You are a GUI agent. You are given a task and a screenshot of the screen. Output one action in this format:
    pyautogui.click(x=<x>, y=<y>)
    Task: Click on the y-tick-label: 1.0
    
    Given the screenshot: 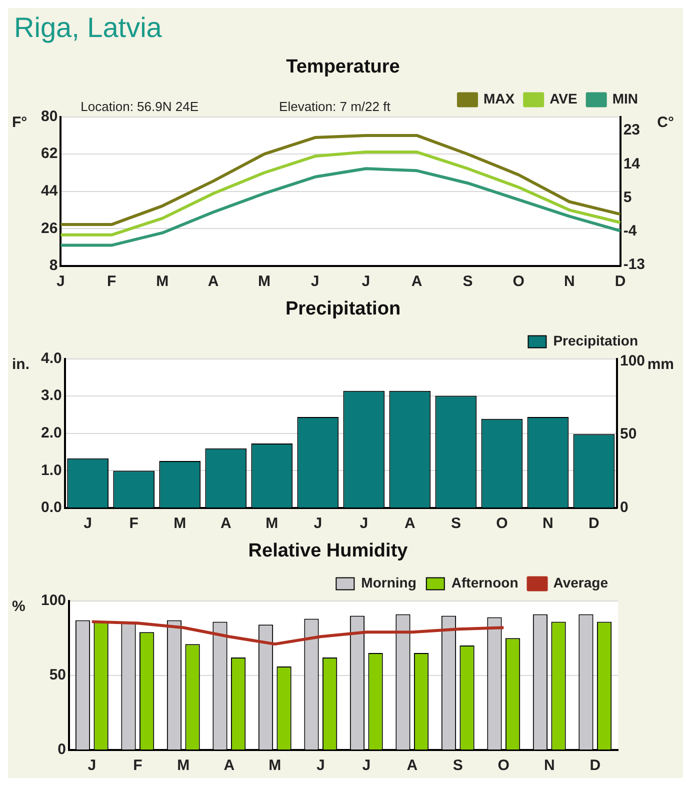 What is the action you would take?
    pyautogui.click(x=51, y=470)
    